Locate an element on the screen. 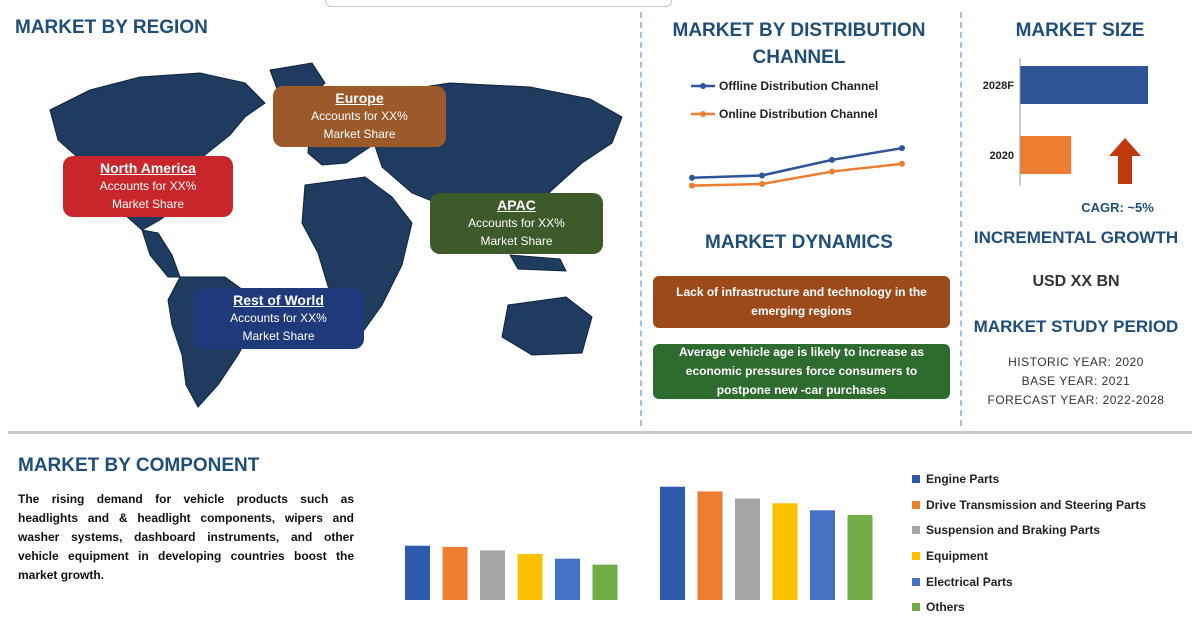 The height and width of the screenshot is (620, 1200). legend-label: Drive Transmission and Steering Parts is located at coordinates (1036, 504).